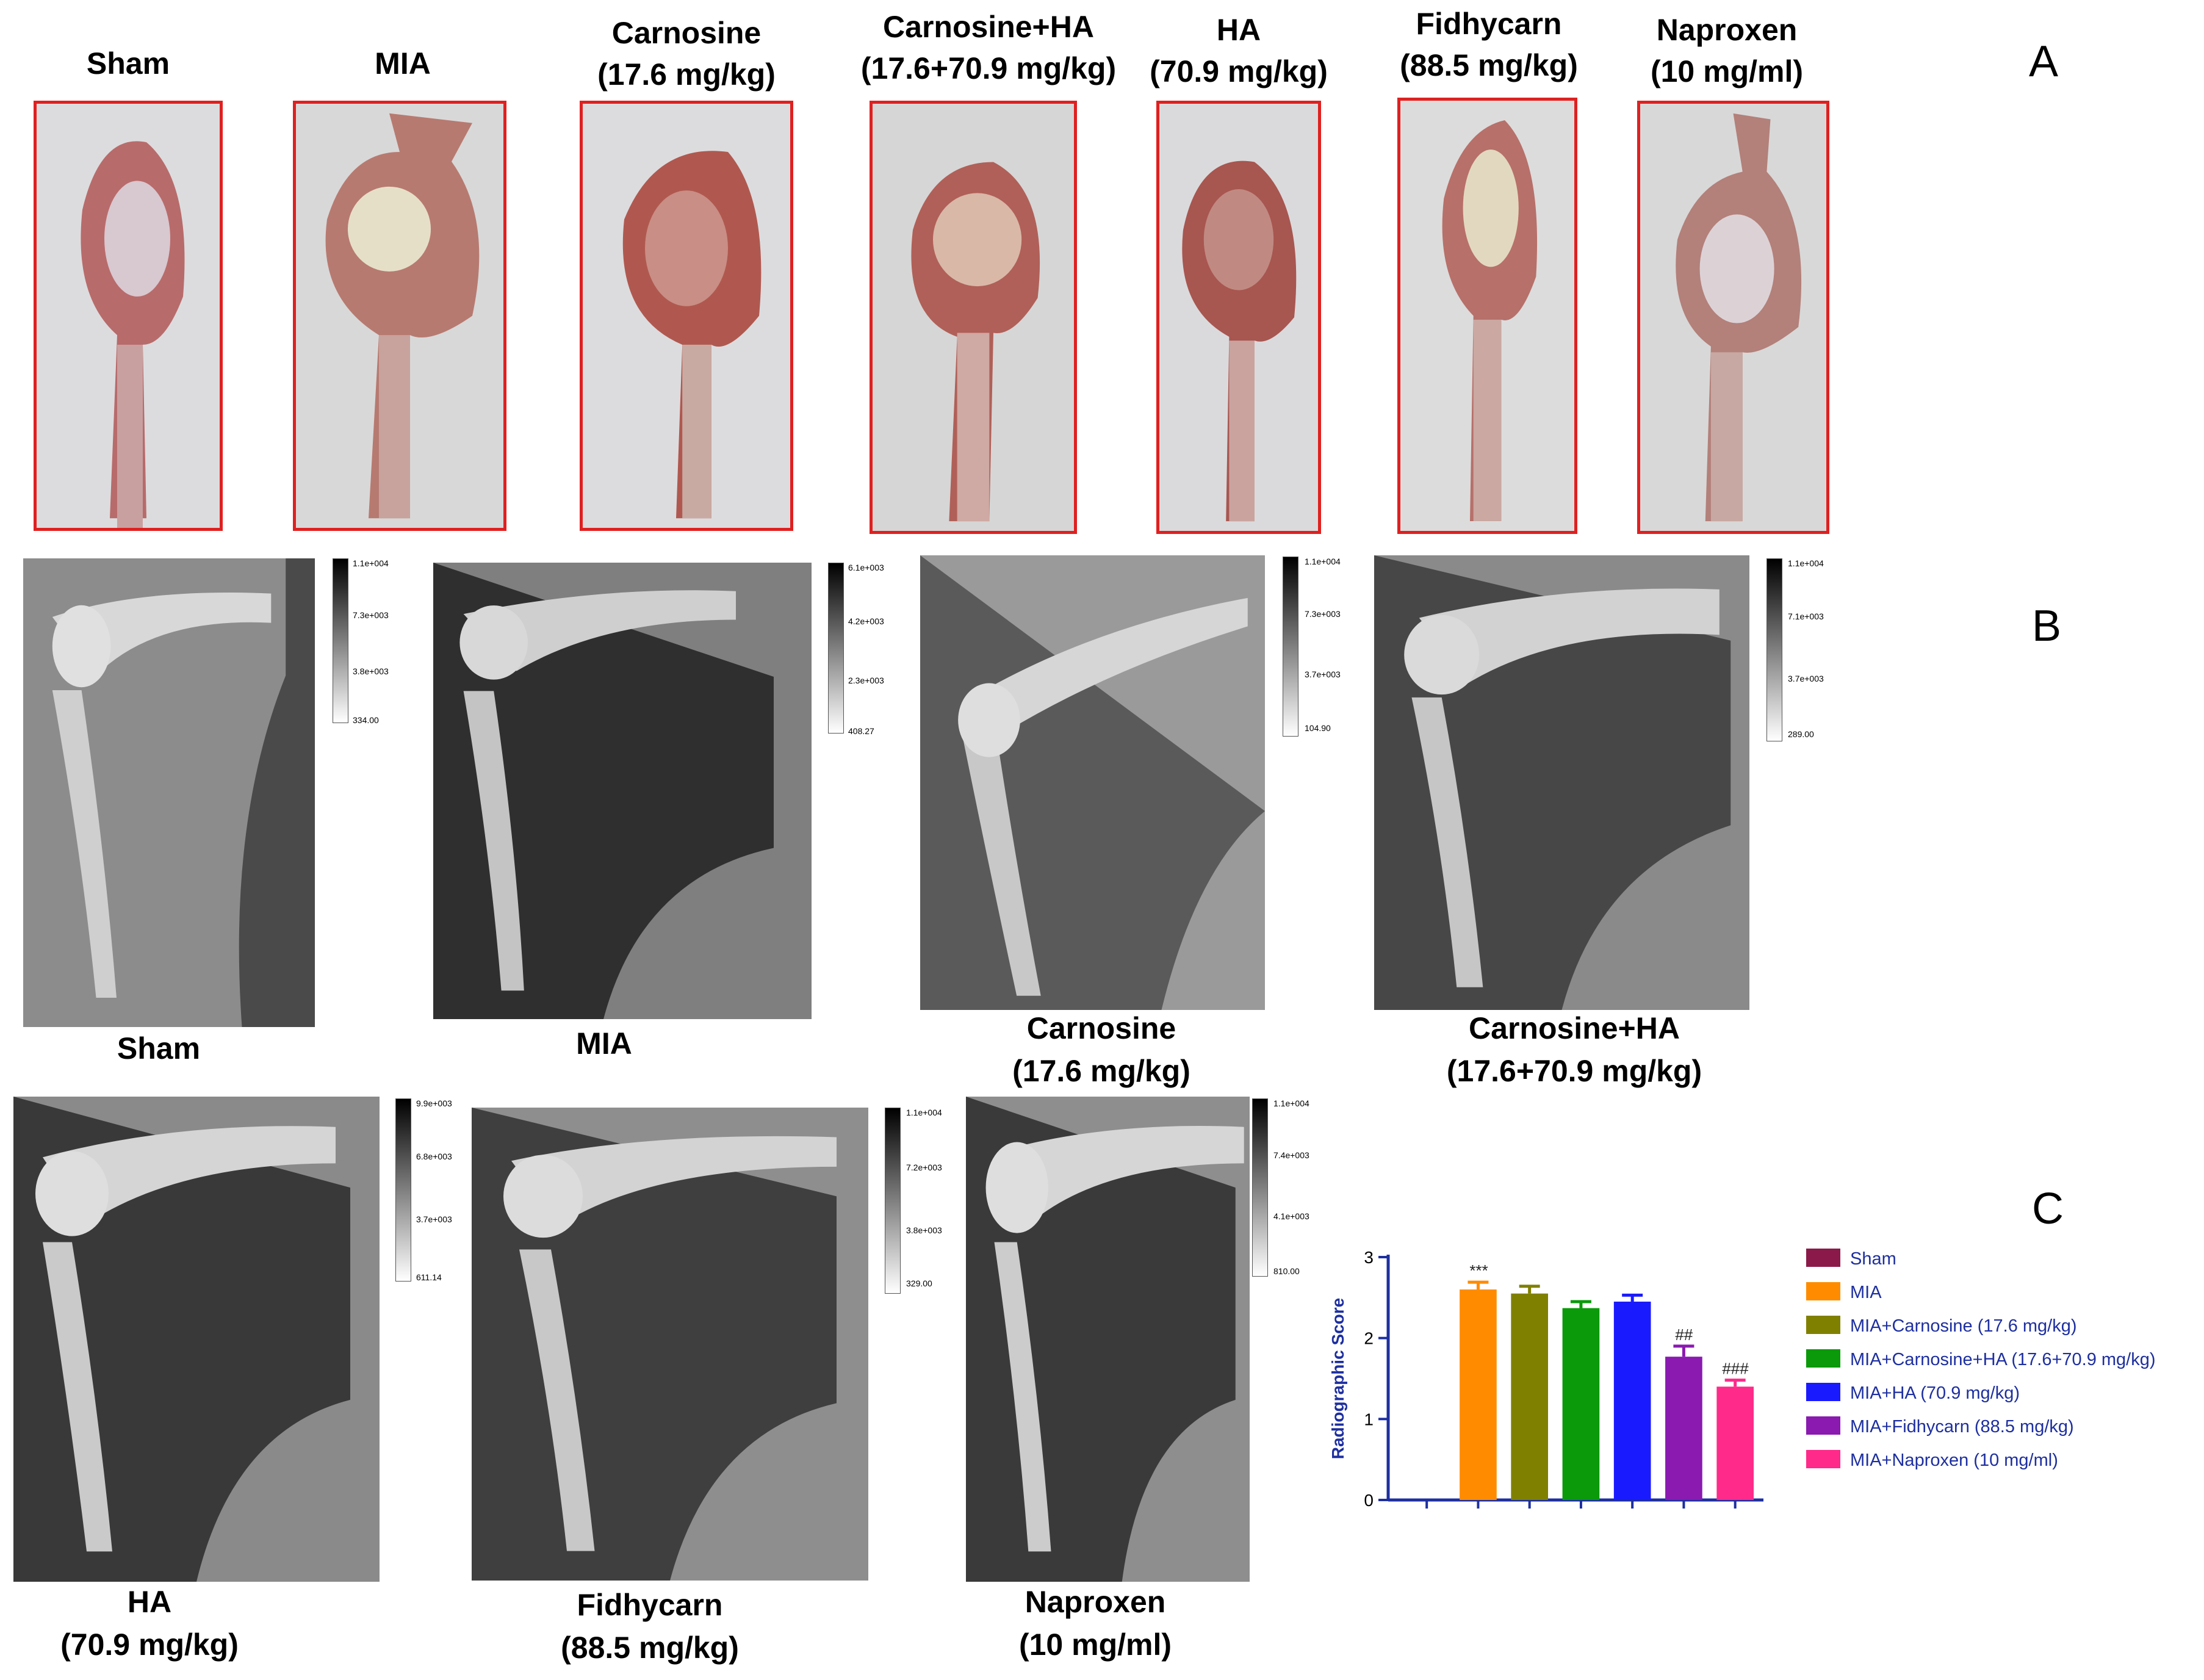 The image size is (2204, 1680). I want to click on colorbar-tick-label: 408.27, so click(861, 731).